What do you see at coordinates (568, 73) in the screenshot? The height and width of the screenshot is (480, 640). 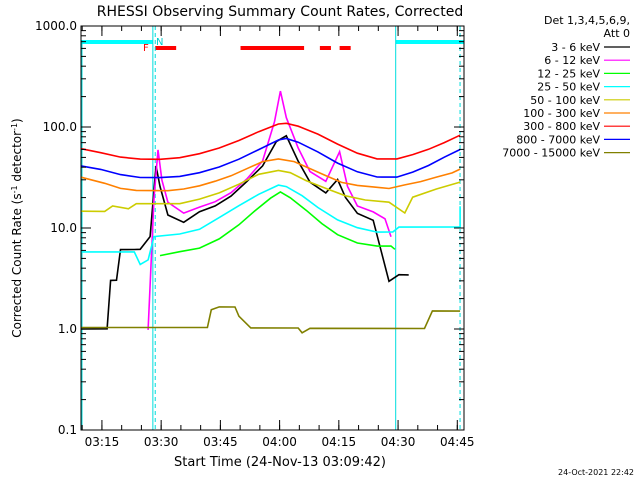 I see `legend-label: 12 - 25 keV` at bounding box center [568, 73].